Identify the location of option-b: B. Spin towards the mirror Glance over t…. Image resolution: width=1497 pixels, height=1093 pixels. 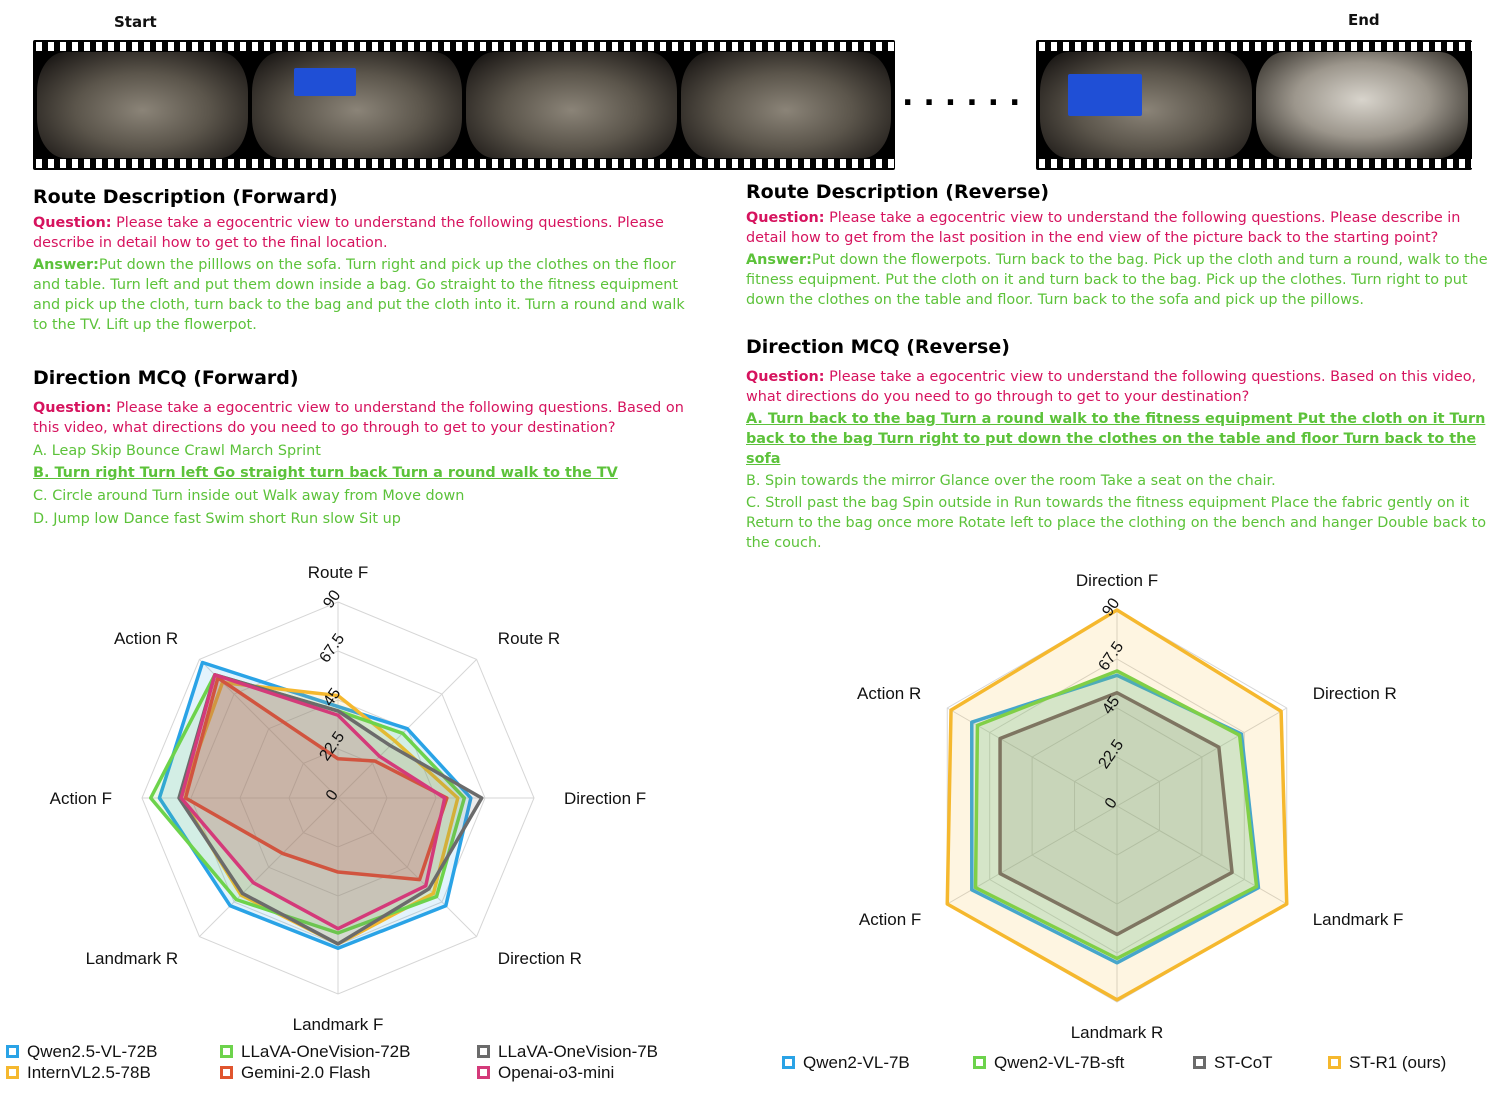
(1011, 481).